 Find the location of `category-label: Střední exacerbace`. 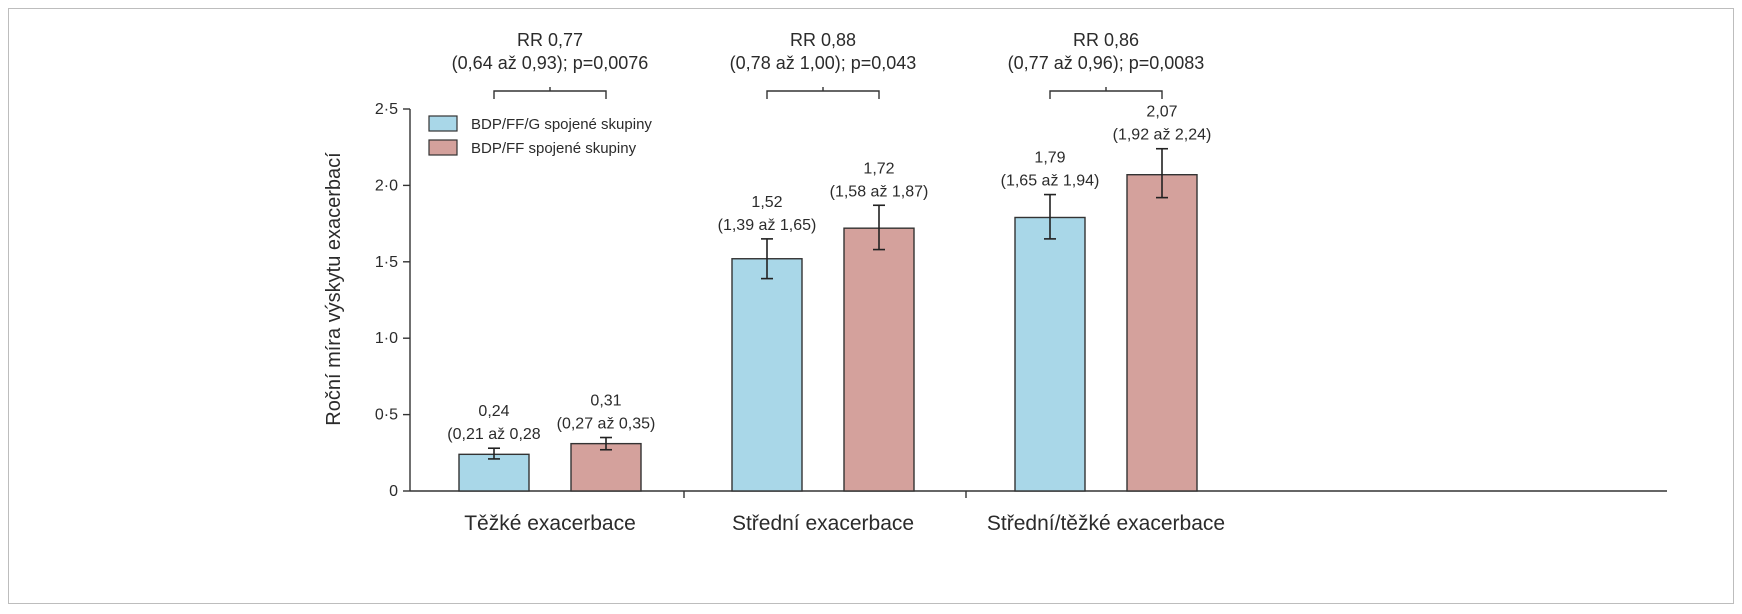

category-label: Střední exacerbace is located at coordinates (823, 523).